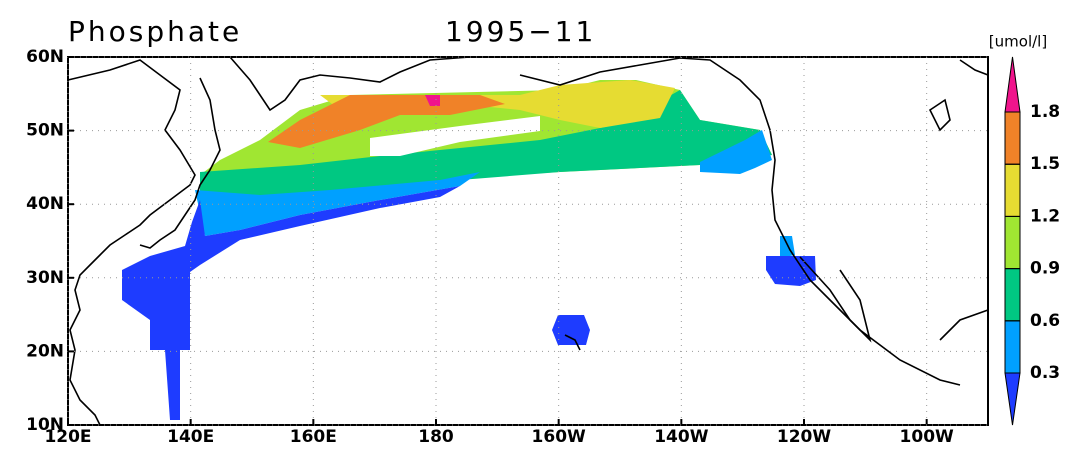  What do you see at coordinates (190, 437) in the screenshot?
I see `x-tick-label: 140E` at bounding box center [190, 437].